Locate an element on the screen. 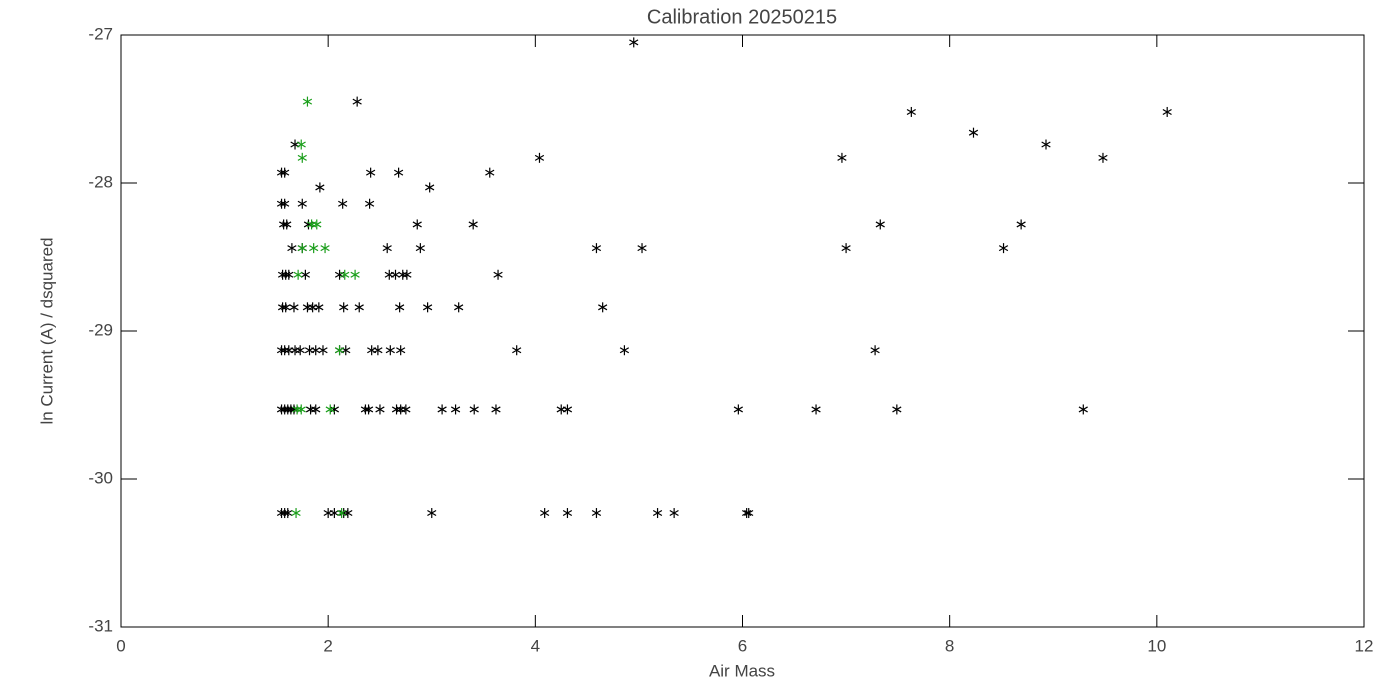 The image size is (1400, 700). y-tick-label: -27 is located at coordinates (100, 33).